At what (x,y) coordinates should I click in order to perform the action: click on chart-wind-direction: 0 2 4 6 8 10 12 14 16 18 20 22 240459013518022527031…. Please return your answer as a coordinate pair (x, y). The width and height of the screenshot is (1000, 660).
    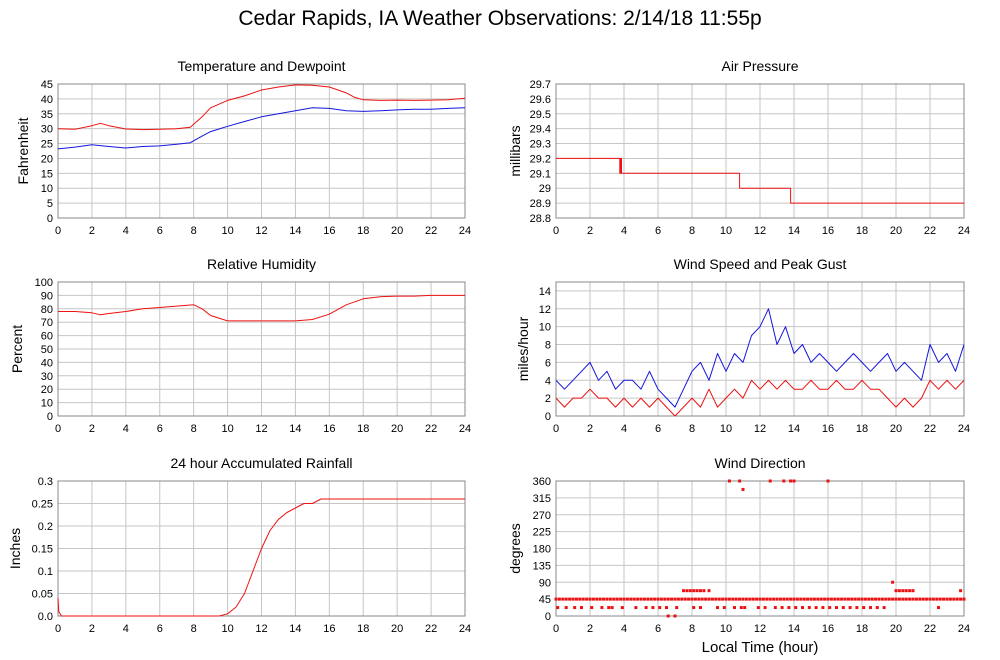
    Looking at the image, I should click on (738, 555).